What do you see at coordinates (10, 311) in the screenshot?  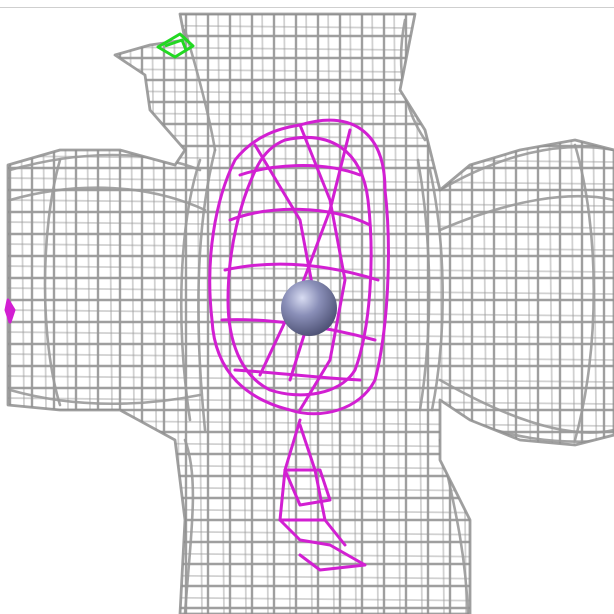 I see `difference-mesh-fragment` at bounding box center [10, 311].